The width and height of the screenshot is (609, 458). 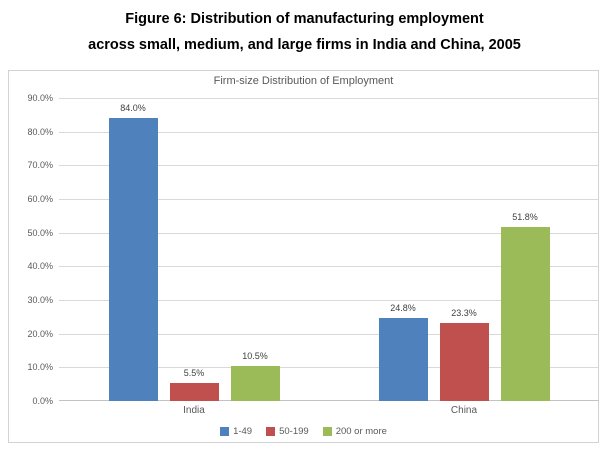 I want to click on y-tick-label: 10.0%, so click(x=40, y=367).